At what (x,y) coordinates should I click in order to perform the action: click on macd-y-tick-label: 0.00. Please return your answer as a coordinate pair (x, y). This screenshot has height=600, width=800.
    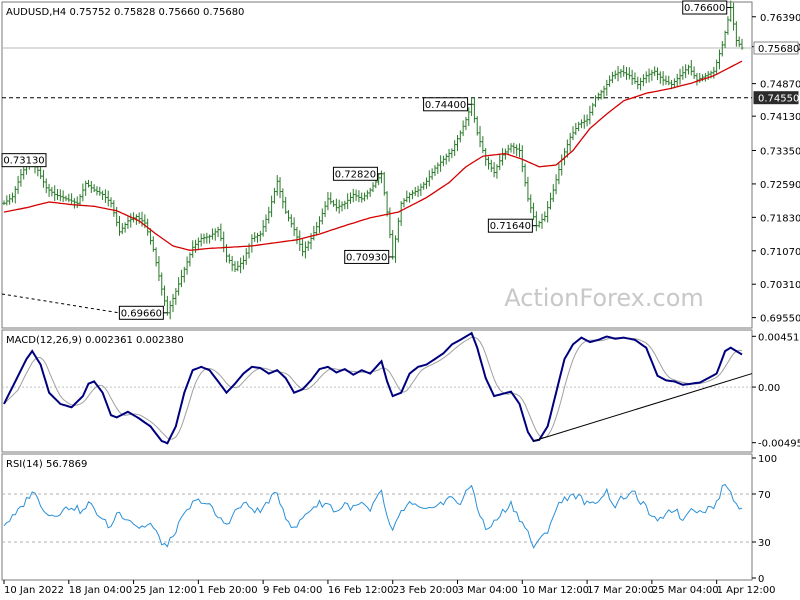
    Looking at the image, I should click on (769, 388).